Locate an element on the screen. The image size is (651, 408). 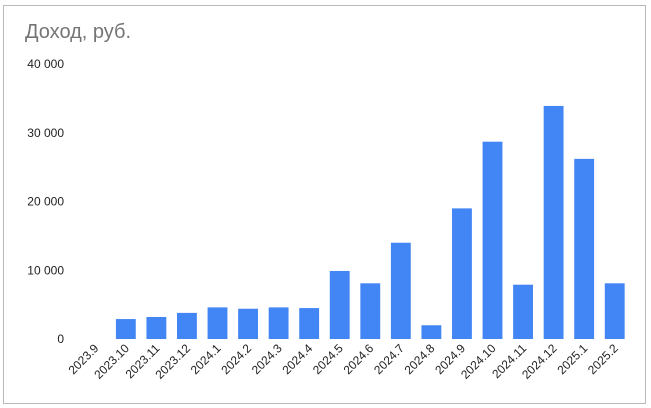
x-tick-label: 2024.8 is located at coordinates (420, 359).